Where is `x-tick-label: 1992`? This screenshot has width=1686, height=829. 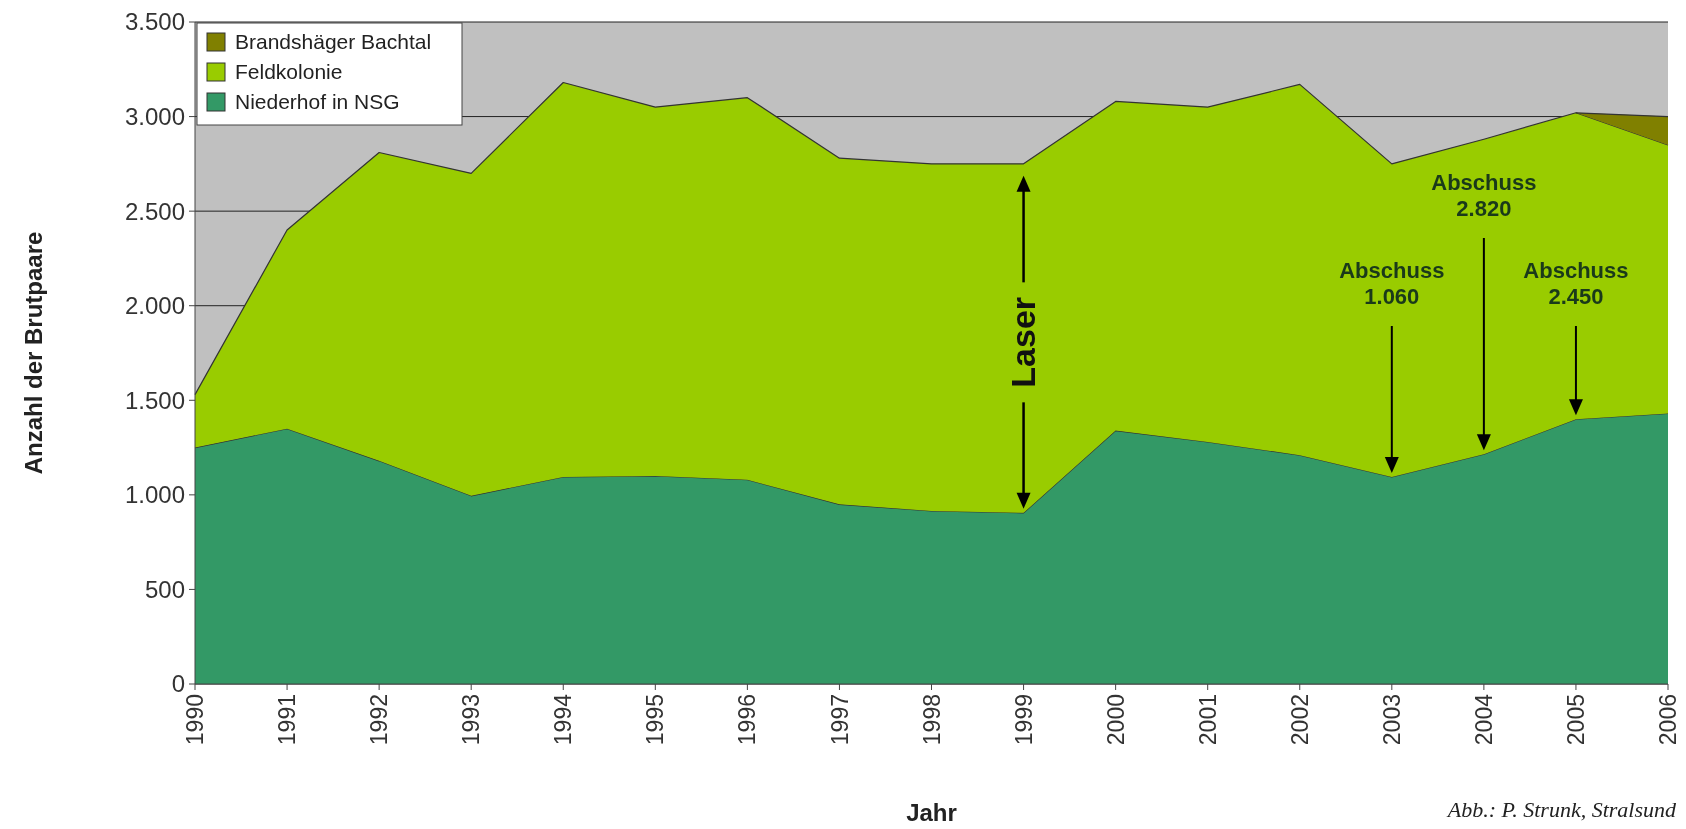
x-tick-label: 1992 is located at coordinates (379, 720).